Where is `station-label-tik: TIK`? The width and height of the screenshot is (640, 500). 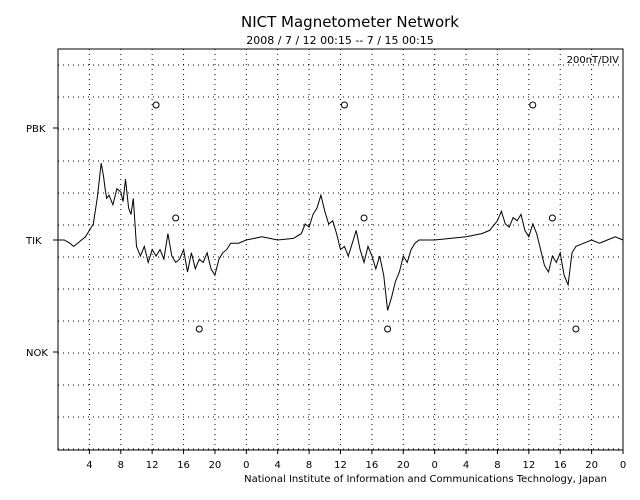 station-label-tik: TIK is located at coordinates (33, 241).